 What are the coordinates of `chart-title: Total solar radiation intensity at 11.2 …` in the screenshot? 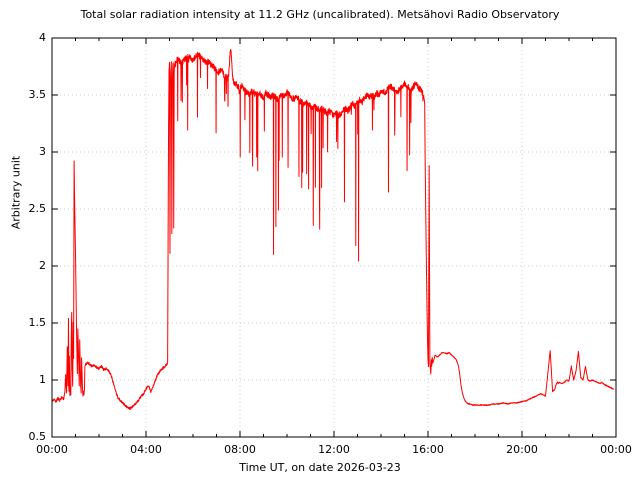 It's located at (320, 14).